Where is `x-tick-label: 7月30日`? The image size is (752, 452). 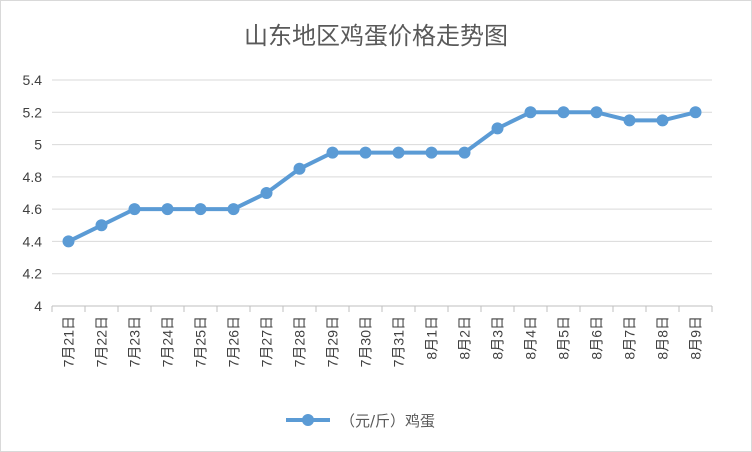
x-tick-label: 7月30日 is located at coordinates (366, 341).